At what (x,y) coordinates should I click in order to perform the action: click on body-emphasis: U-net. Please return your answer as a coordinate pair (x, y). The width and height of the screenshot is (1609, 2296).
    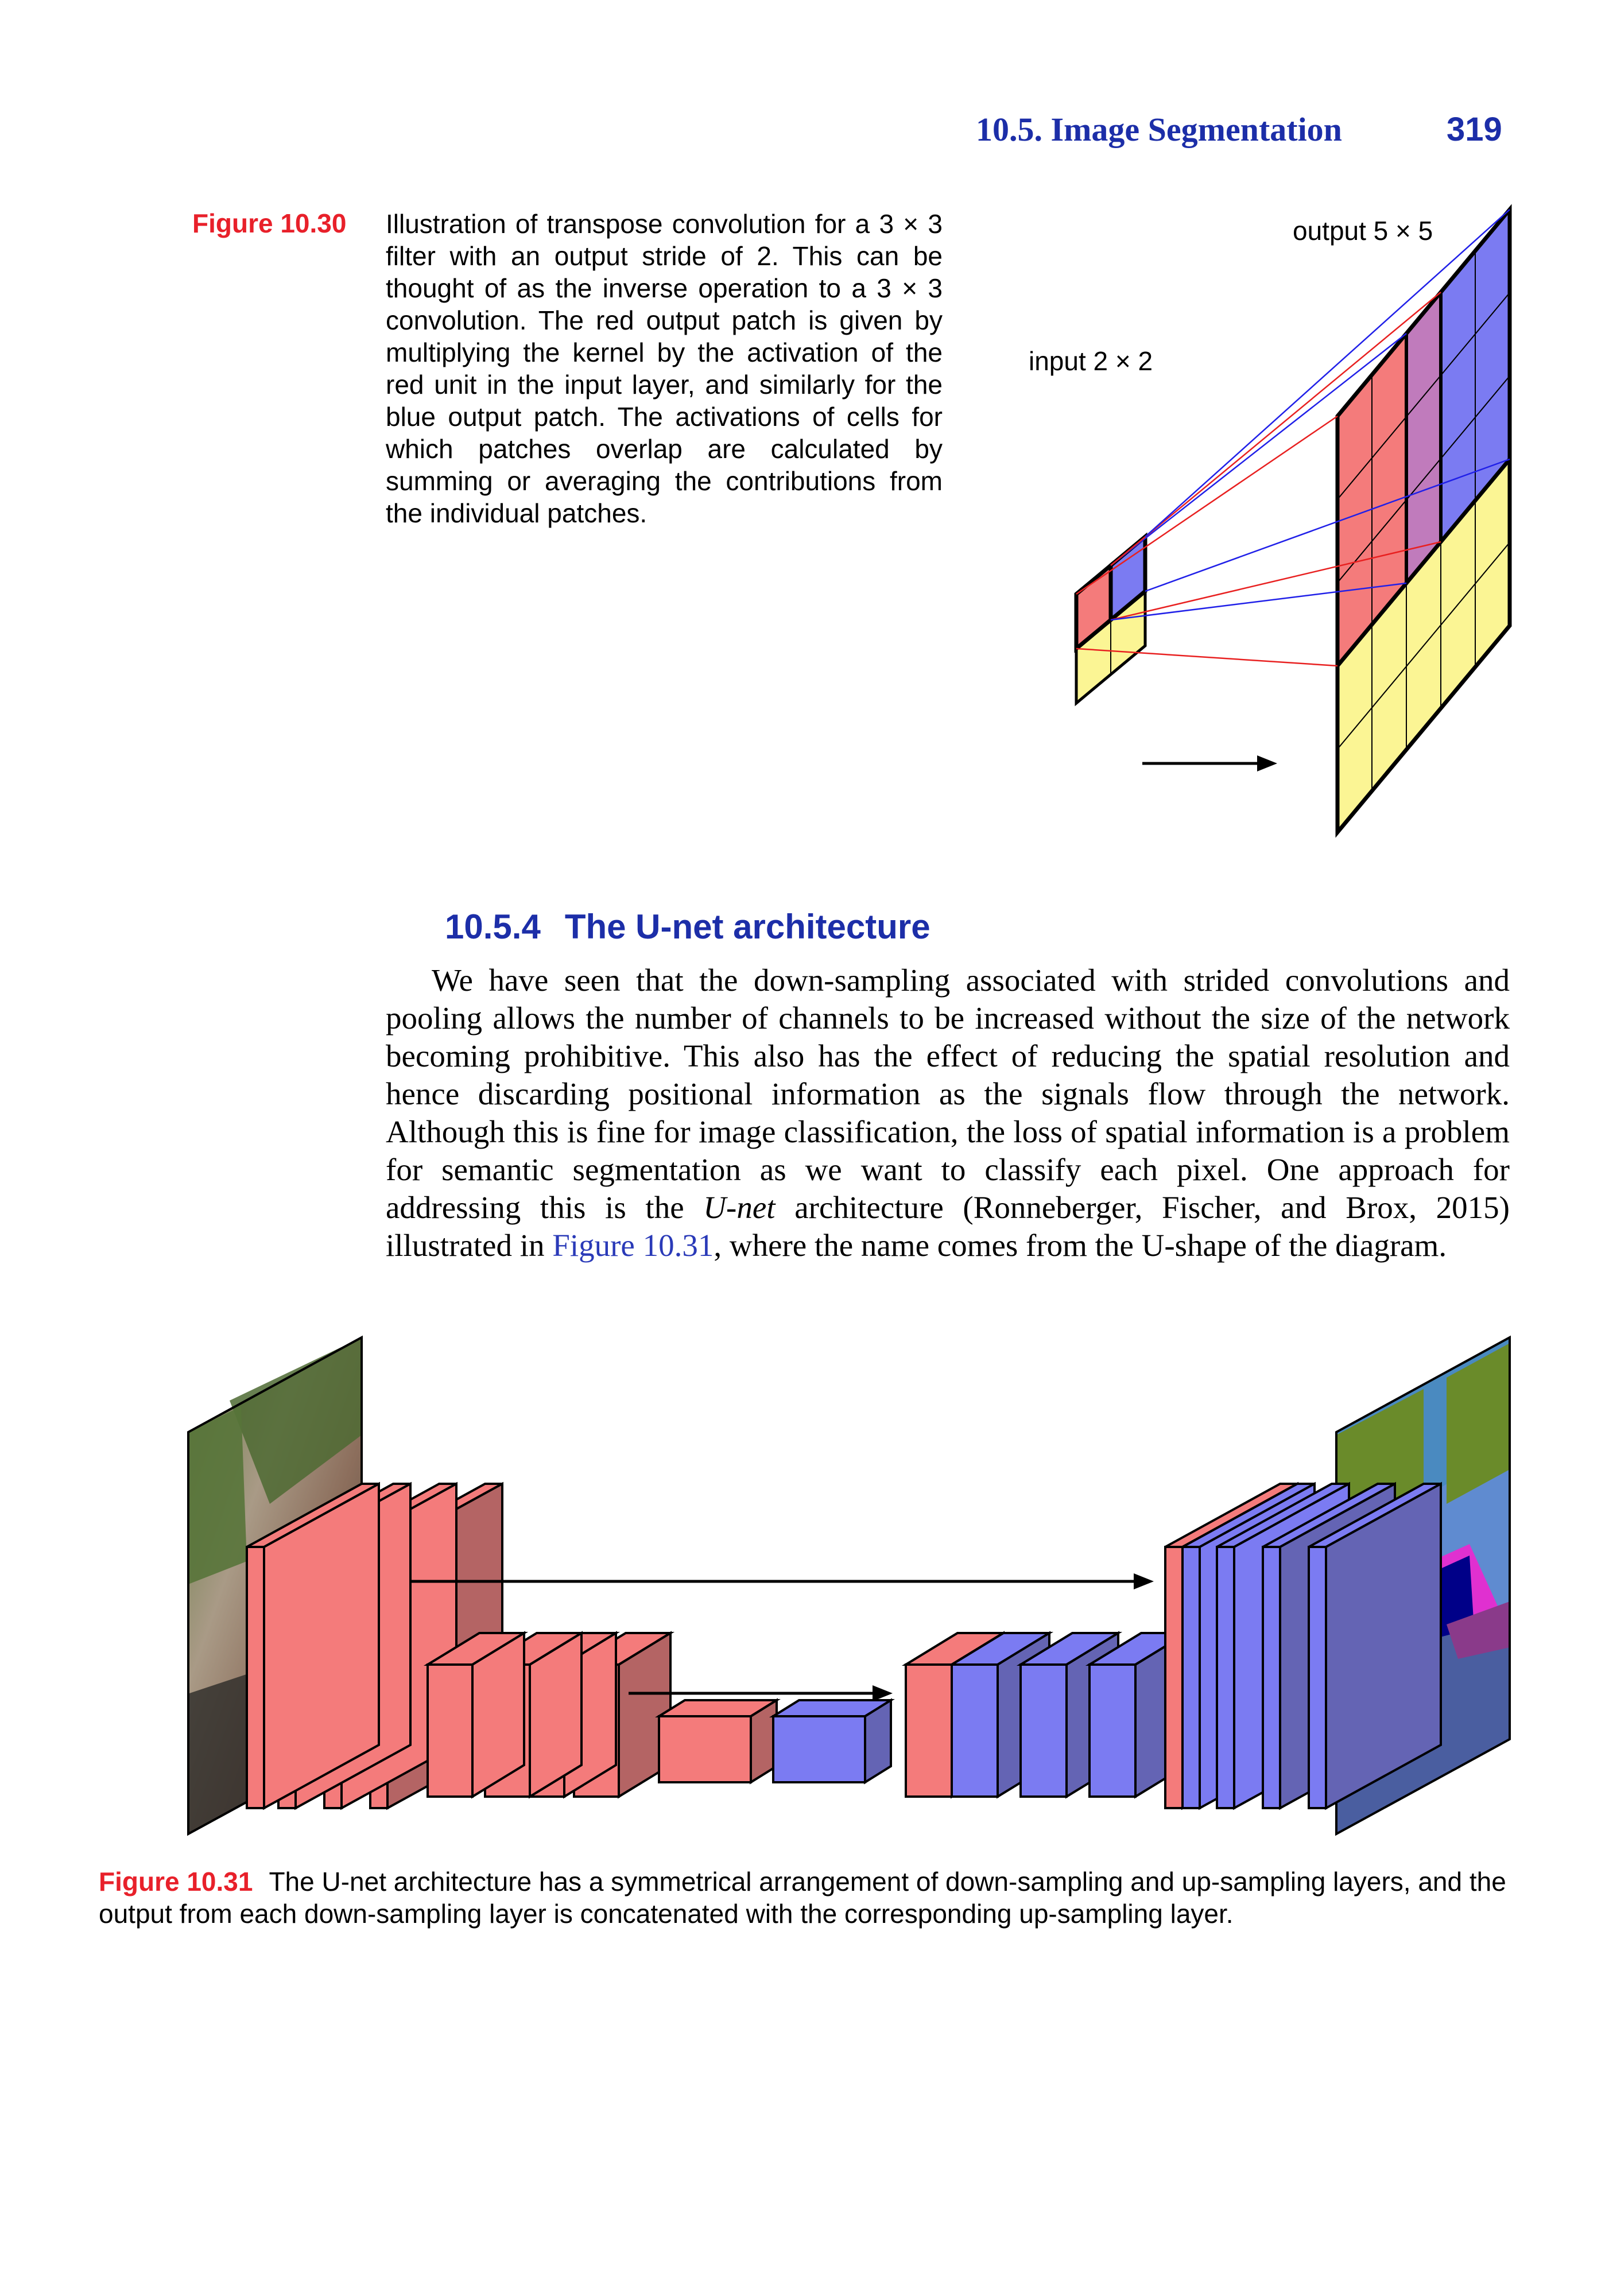
    Looking at the image, I should click on (739, 1207).